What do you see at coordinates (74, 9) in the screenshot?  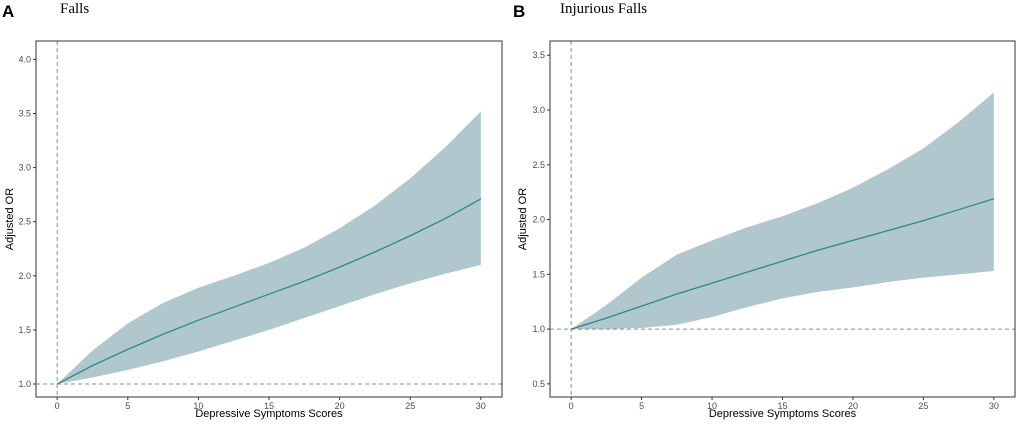 I see `panel-title: Falls` at bounding box center [74, 9].